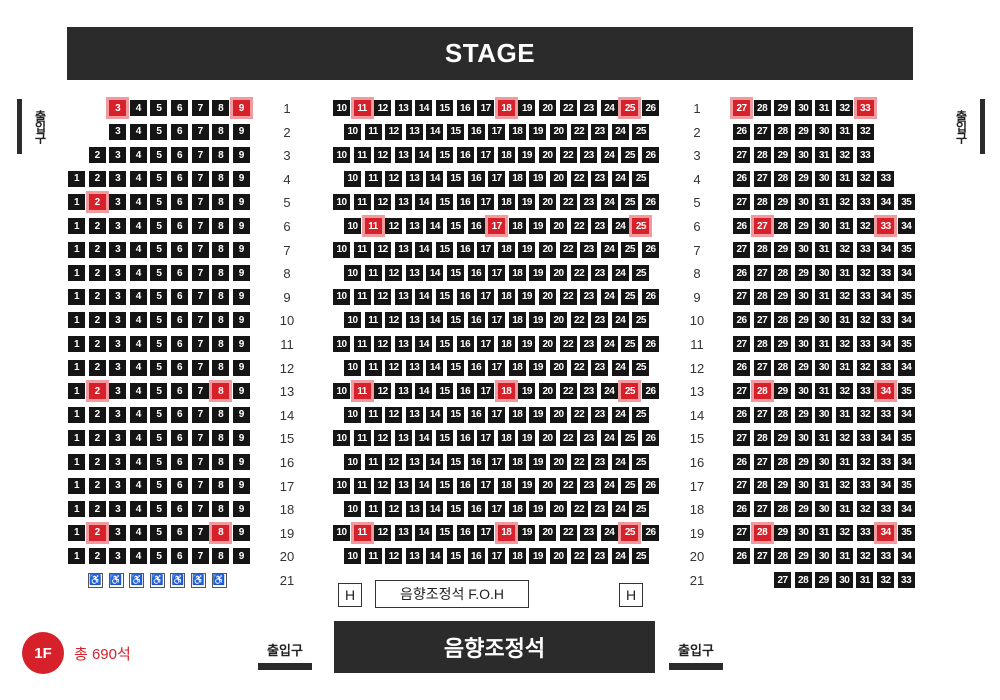 The height and width of the screenshot is (700, 1000). Describe the element at coordinates (414, 226) in the screenshot. I see `seat-center-13: 13` at that location.